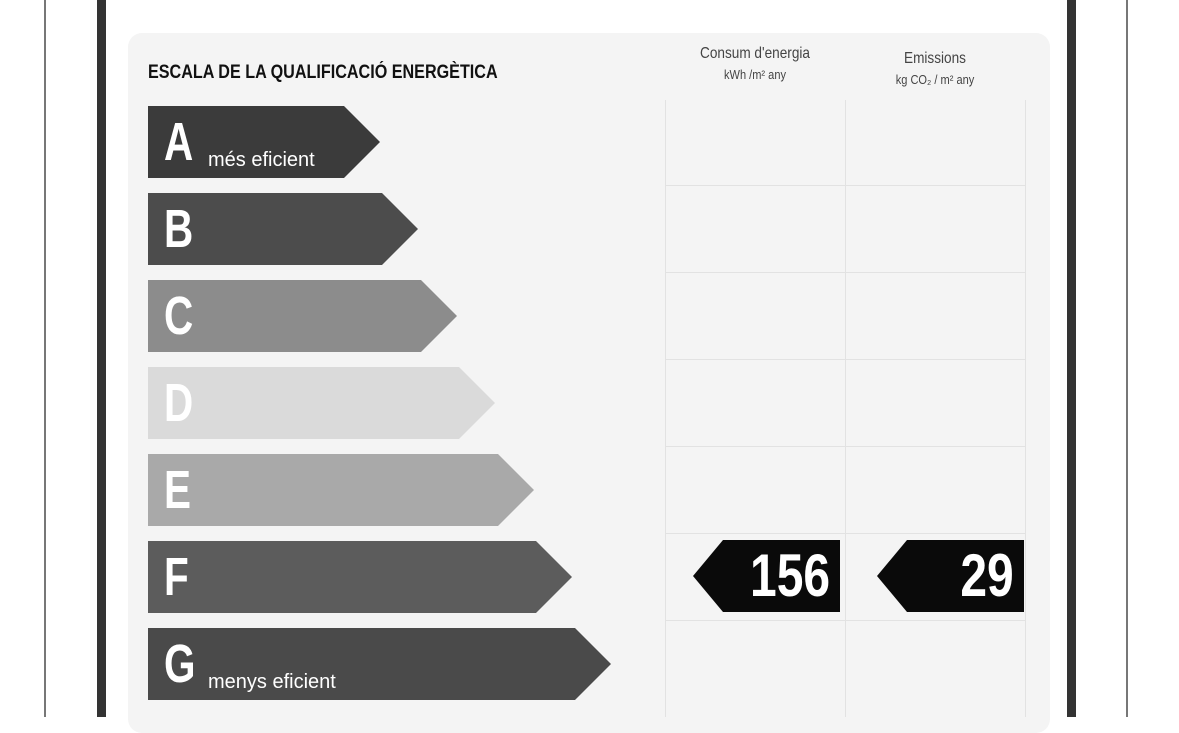  What do you see at coordinates (179, 316) in the screenshot?
I see `rating-letter: C` at bounding box center [179, 316].